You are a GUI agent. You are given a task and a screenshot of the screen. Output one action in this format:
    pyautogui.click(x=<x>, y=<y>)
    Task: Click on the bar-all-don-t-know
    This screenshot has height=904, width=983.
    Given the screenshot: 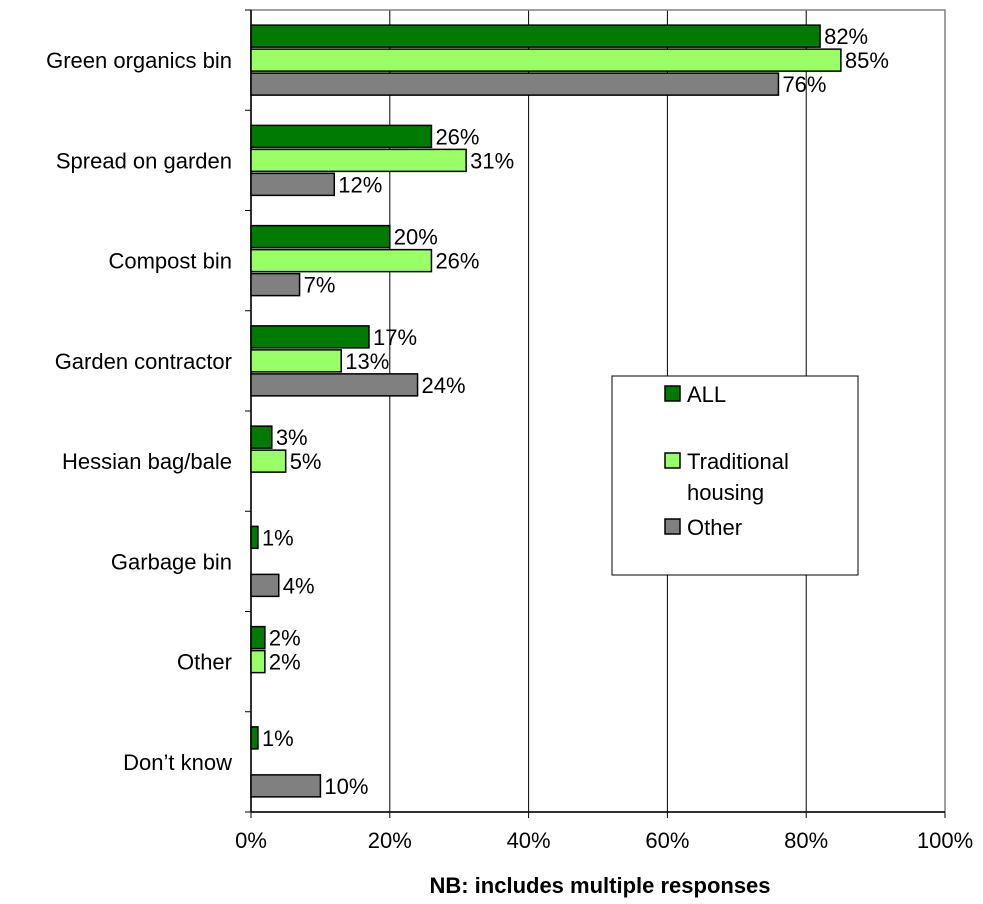 What is the action you would take?
    pyautogui.click(x=254, y=738)
    